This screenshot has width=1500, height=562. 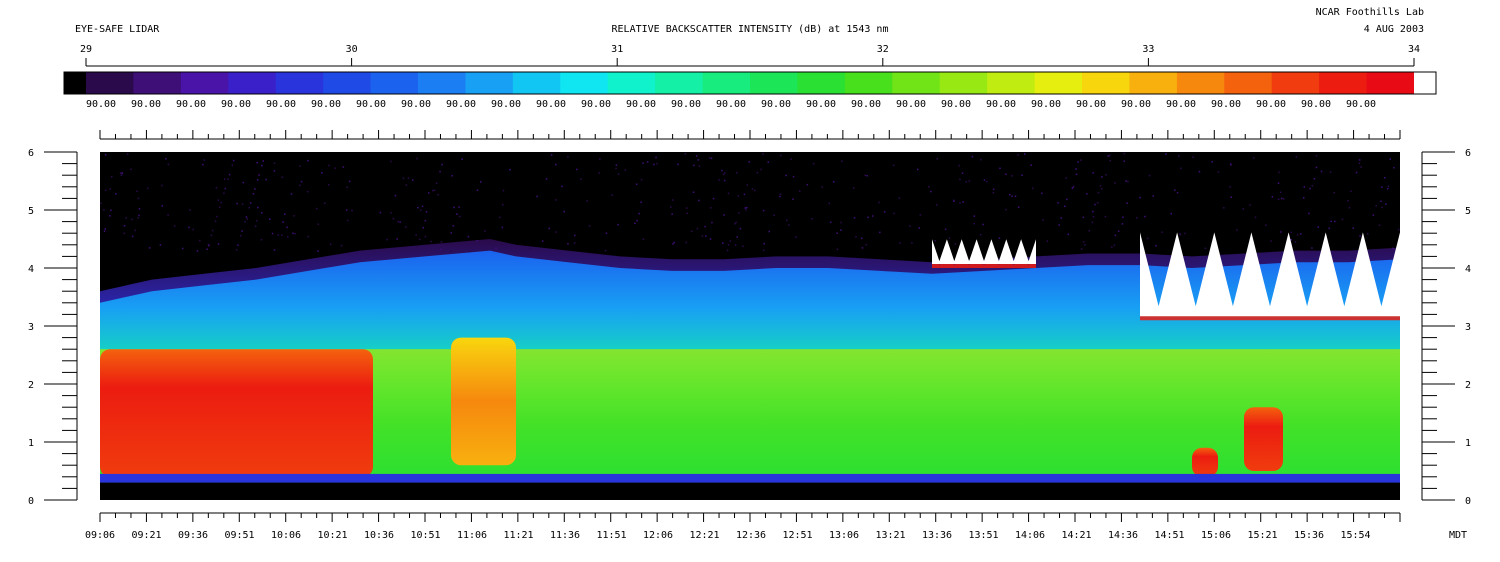 What do you see at coordinates (1468, 385) in the screenshot?
I see `y-tick-label: 2` at bounding box center [1468, 385].